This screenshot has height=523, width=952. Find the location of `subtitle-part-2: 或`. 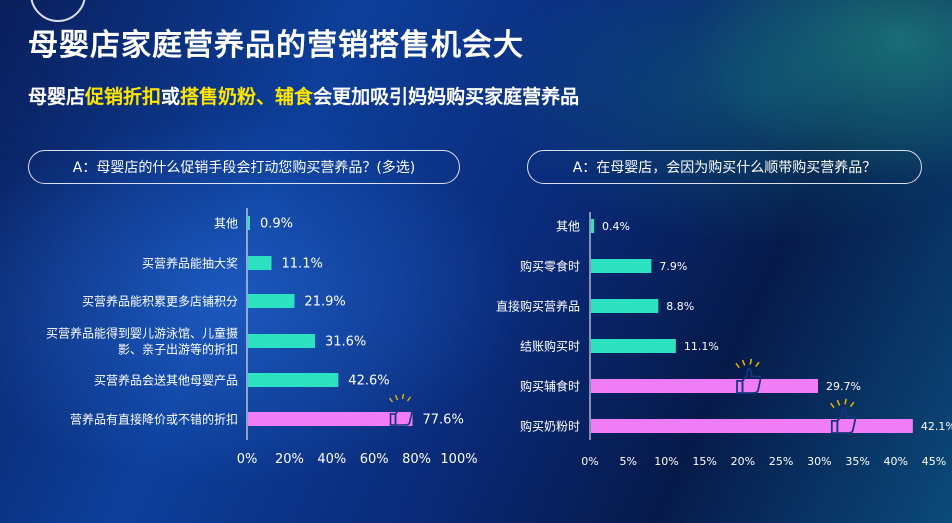

subtitle-part-2: 或 is located at coordinates (171, 97).